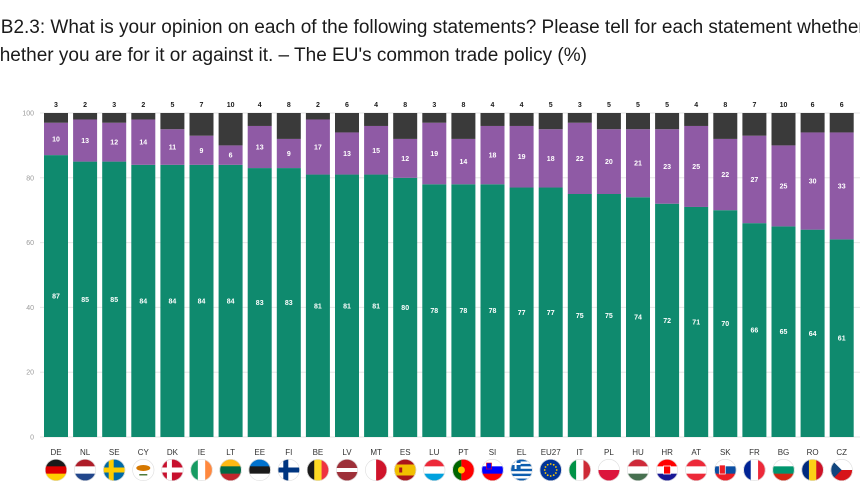  Describe the element at coordinates (551, 452) in the screenshot. I see `x-category-label: EU27` at that location.